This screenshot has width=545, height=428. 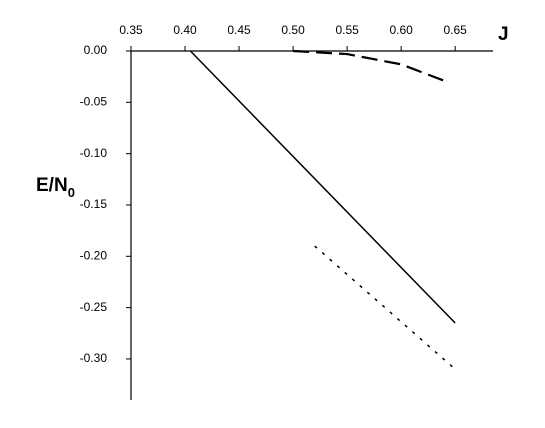 I want to click on y-tick-label: -0.15, so click(x=94, y=204).